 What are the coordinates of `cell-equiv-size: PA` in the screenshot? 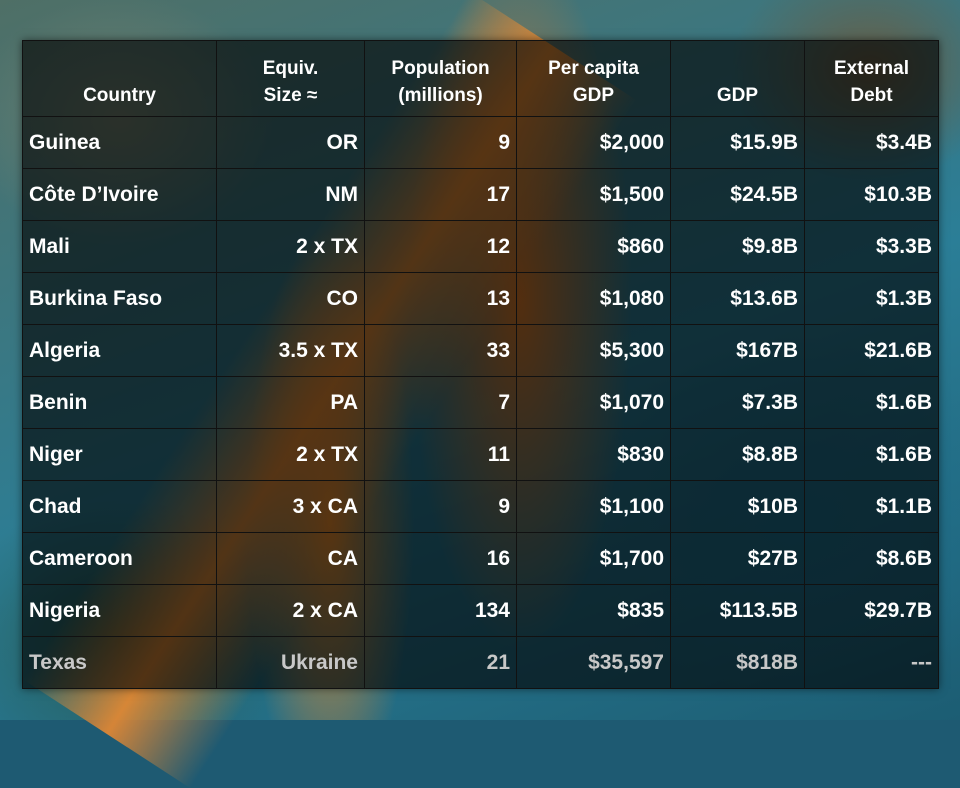 It's located at (290, 402).